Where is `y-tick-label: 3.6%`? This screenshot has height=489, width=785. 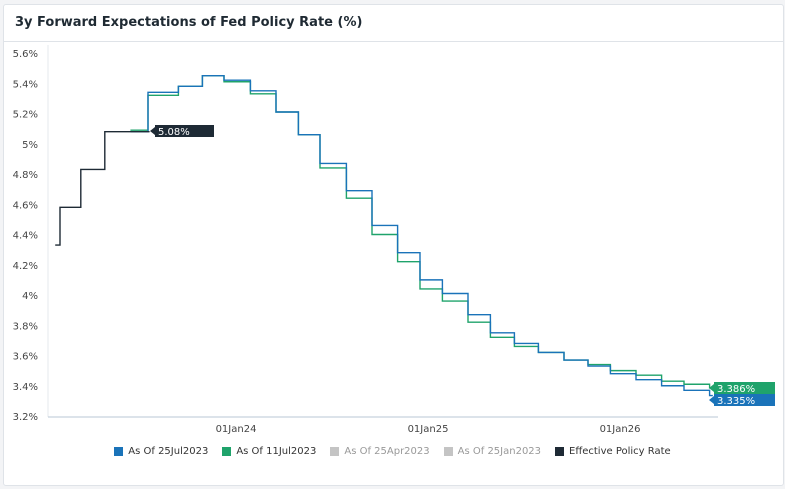
y-tick-label: 3.6% is located at coordinates (25, 357).